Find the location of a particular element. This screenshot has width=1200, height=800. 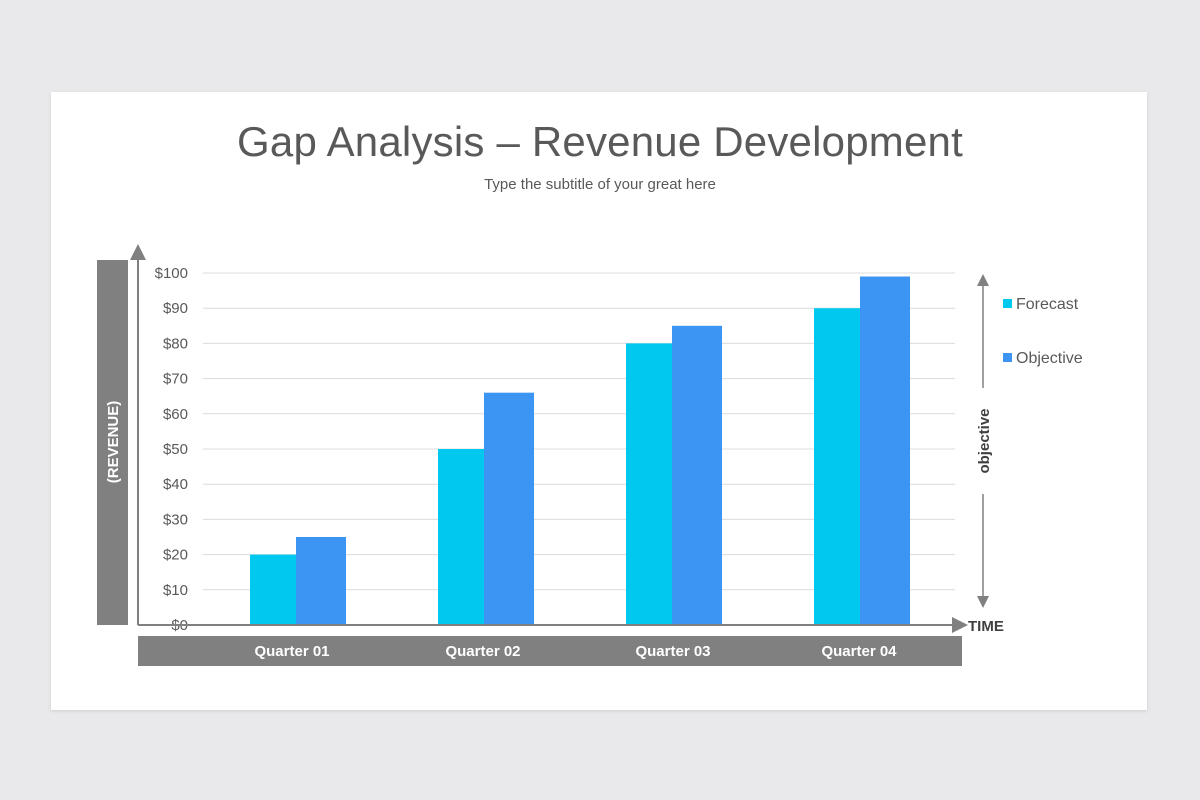

legend-label-forecast: Forecast is located at coordinates (1047, 304).